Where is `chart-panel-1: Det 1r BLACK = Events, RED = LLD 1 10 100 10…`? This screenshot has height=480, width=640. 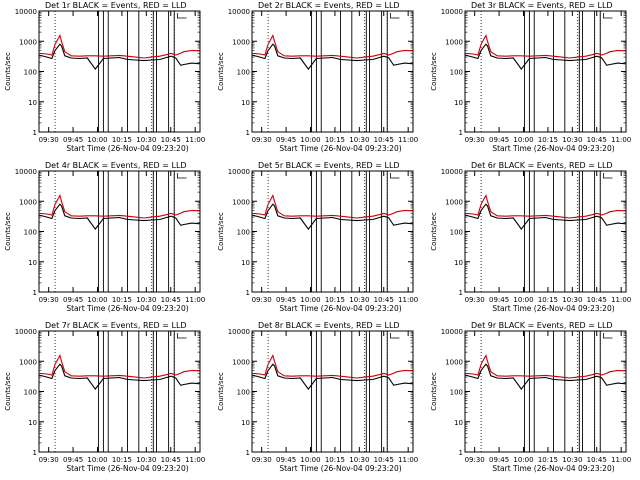 chart-panel-1: Det 1r BLACK = Events, RED = LLD 1 10 100 10… is located at coordinates (104, 77).